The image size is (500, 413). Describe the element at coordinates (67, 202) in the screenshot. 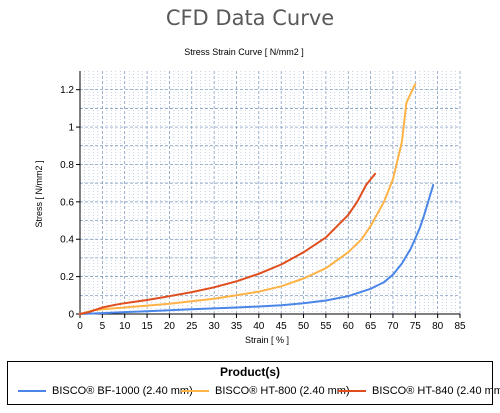

I see `y-tick-label: 0.6` at that location.